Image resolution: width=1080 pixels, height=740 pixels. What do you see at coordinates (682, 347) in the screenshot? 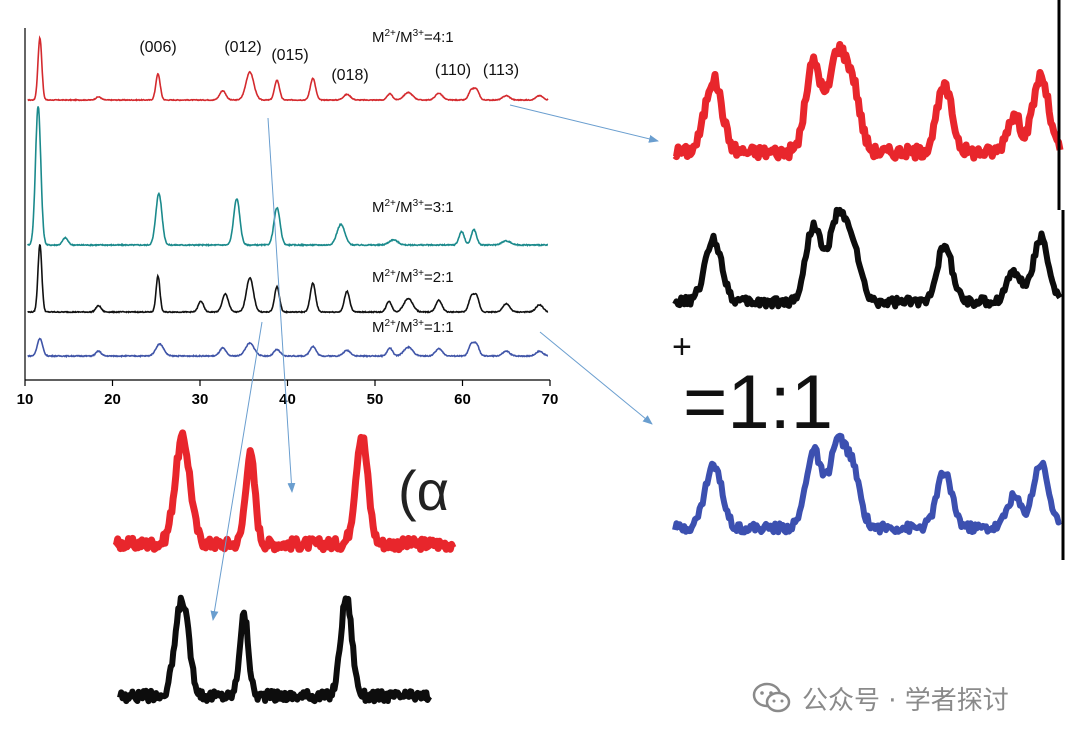
I see `inset-superscript: +` at bounding box center [682, 347].